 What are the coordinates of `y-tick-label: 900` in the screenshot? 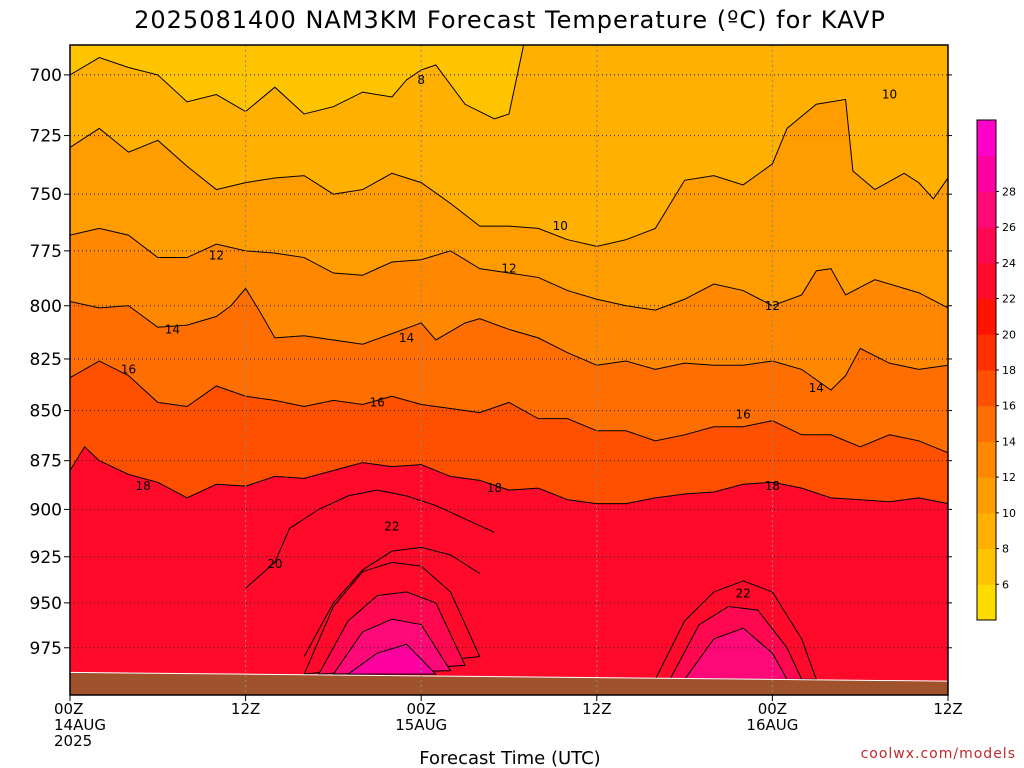 It's located at (46, 510).